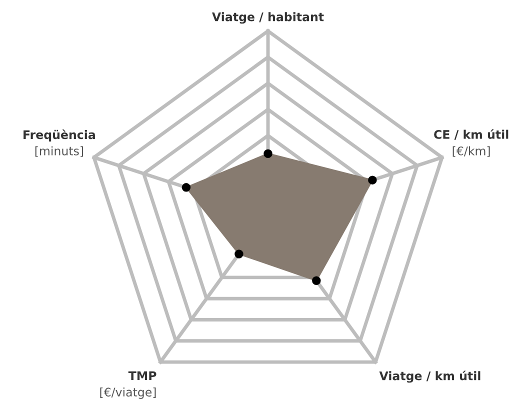 This screenshot has width=530, height=400. Describe the element at coordinates (429, 376) in the screenshot. I see `spoke-label: Viatge / km útil` at that location.